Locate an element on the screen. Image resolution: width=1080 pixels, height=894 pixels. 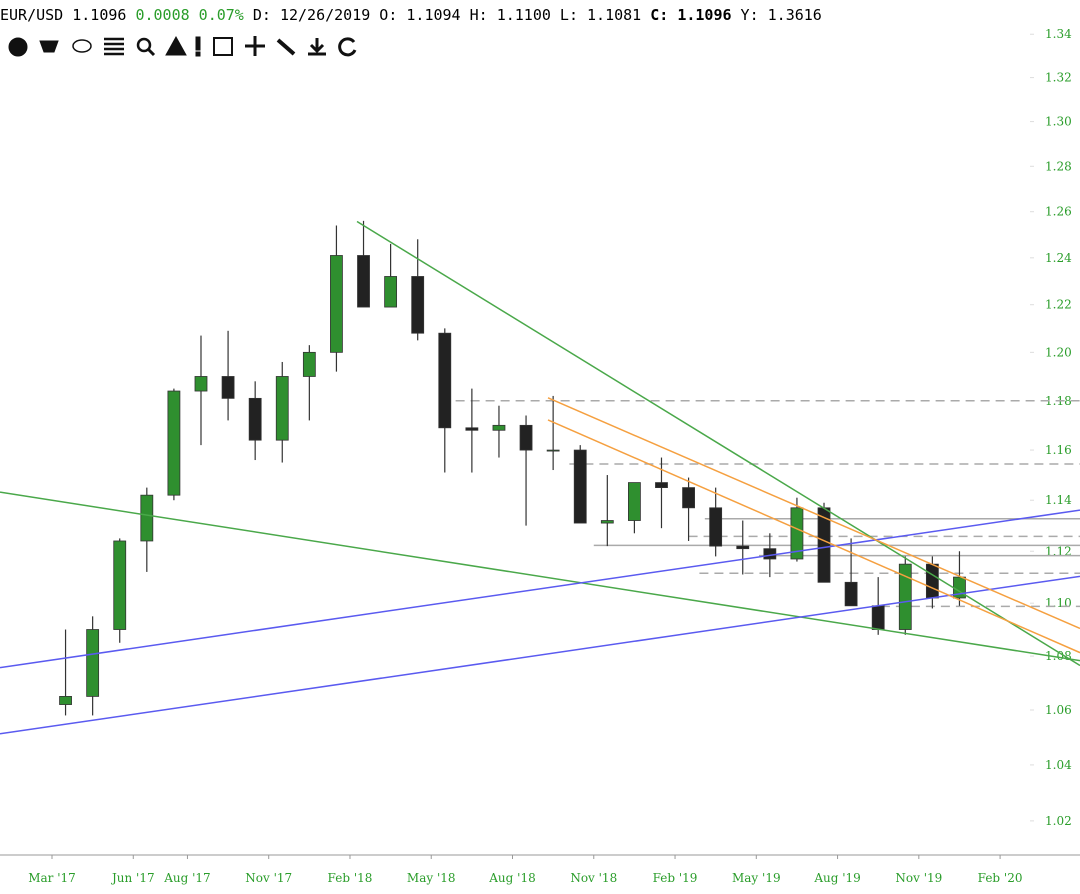
y-tick-label: 1.24 is located at coordinates (1058, 258).